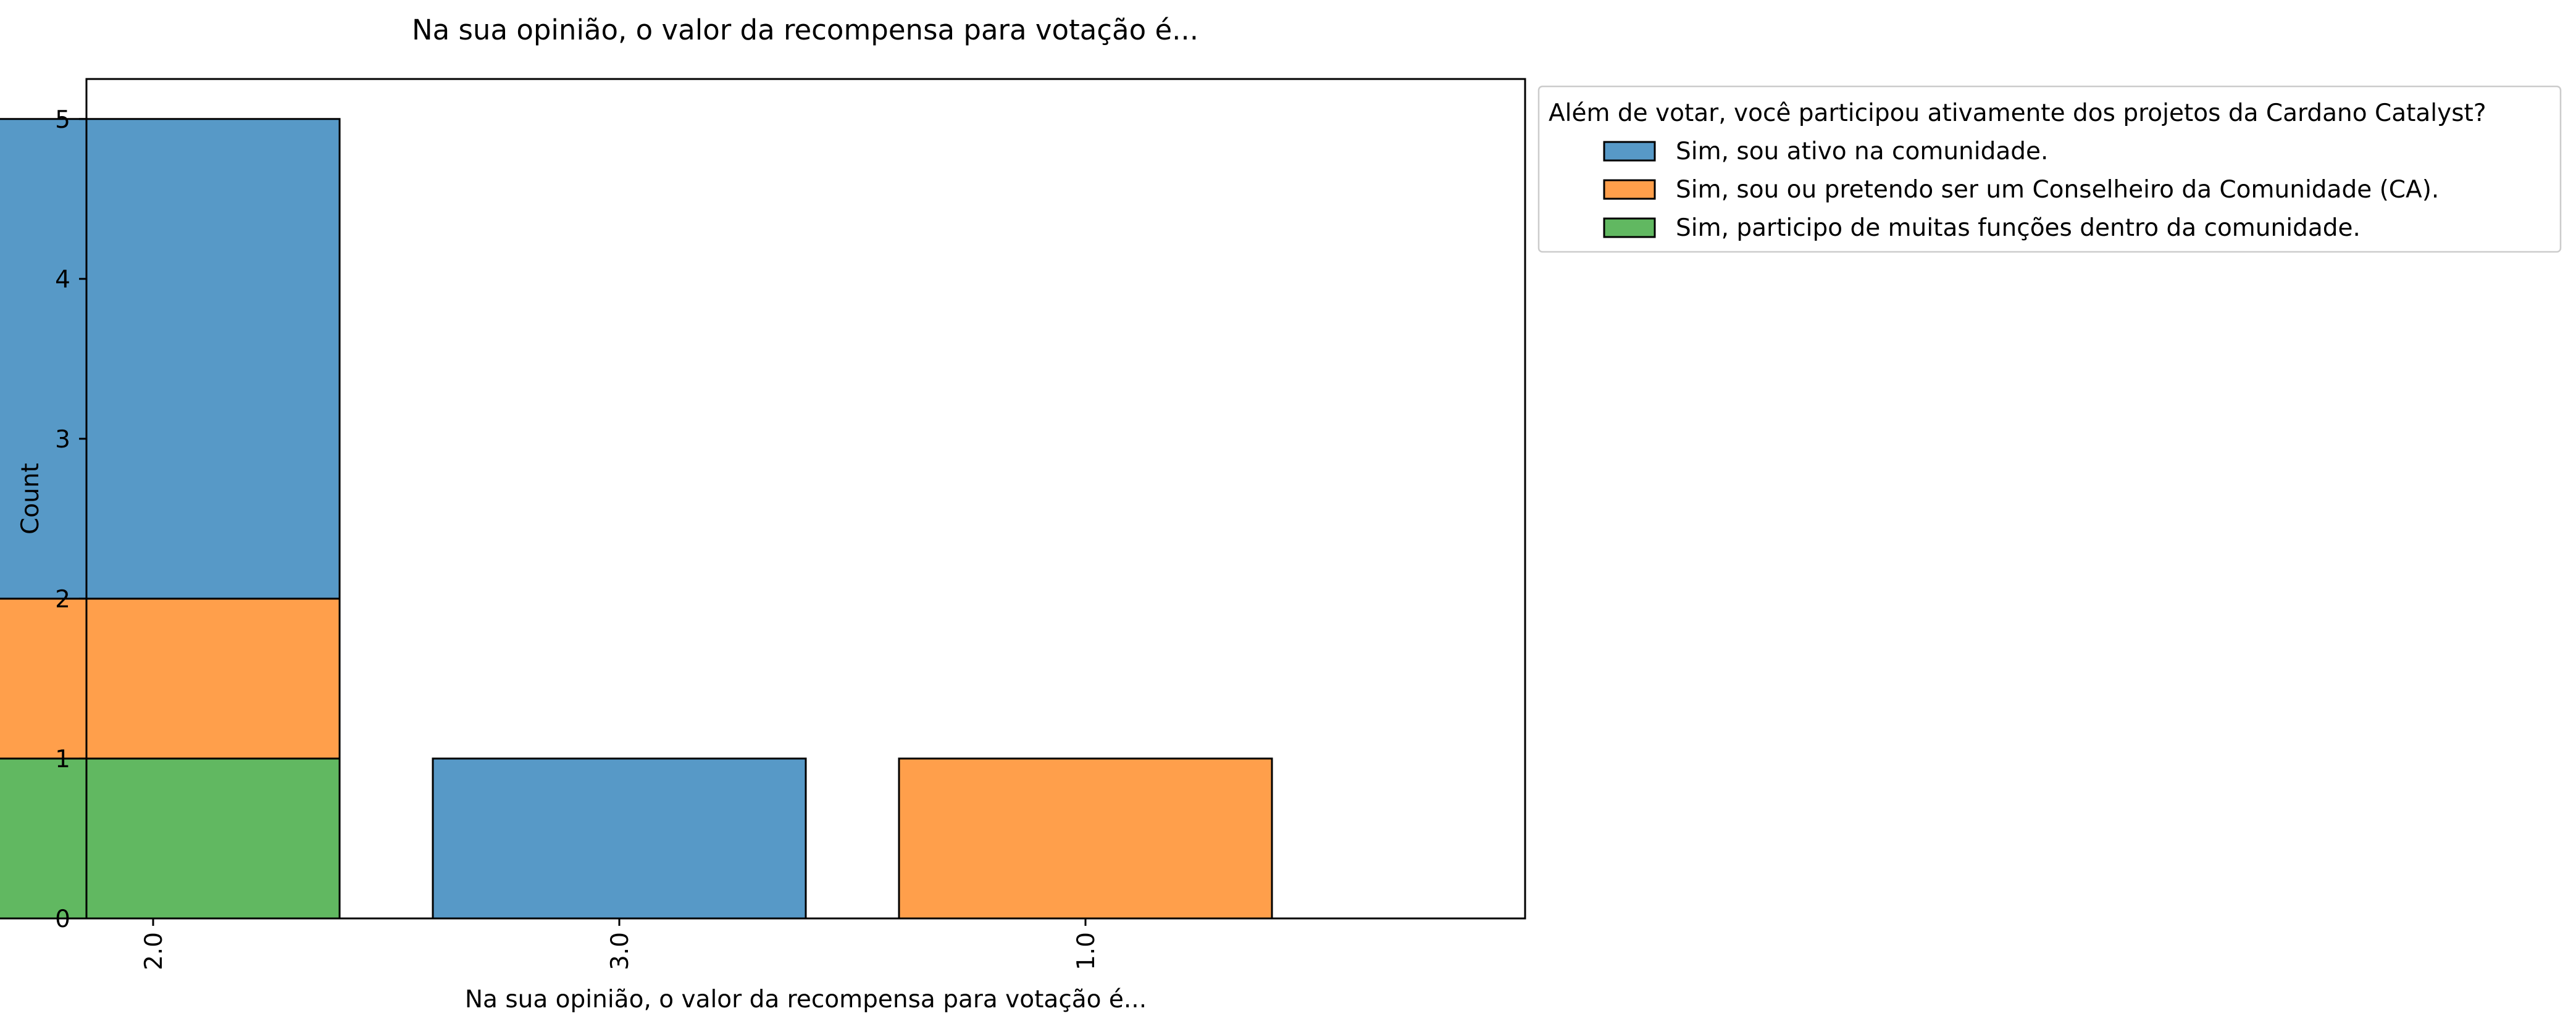 The width and height of the screenshot is (2576, 1032). Describe the element at coordinates (1086, 951) in the screenshot. I see `x-tick-label: 1.0` at that location.